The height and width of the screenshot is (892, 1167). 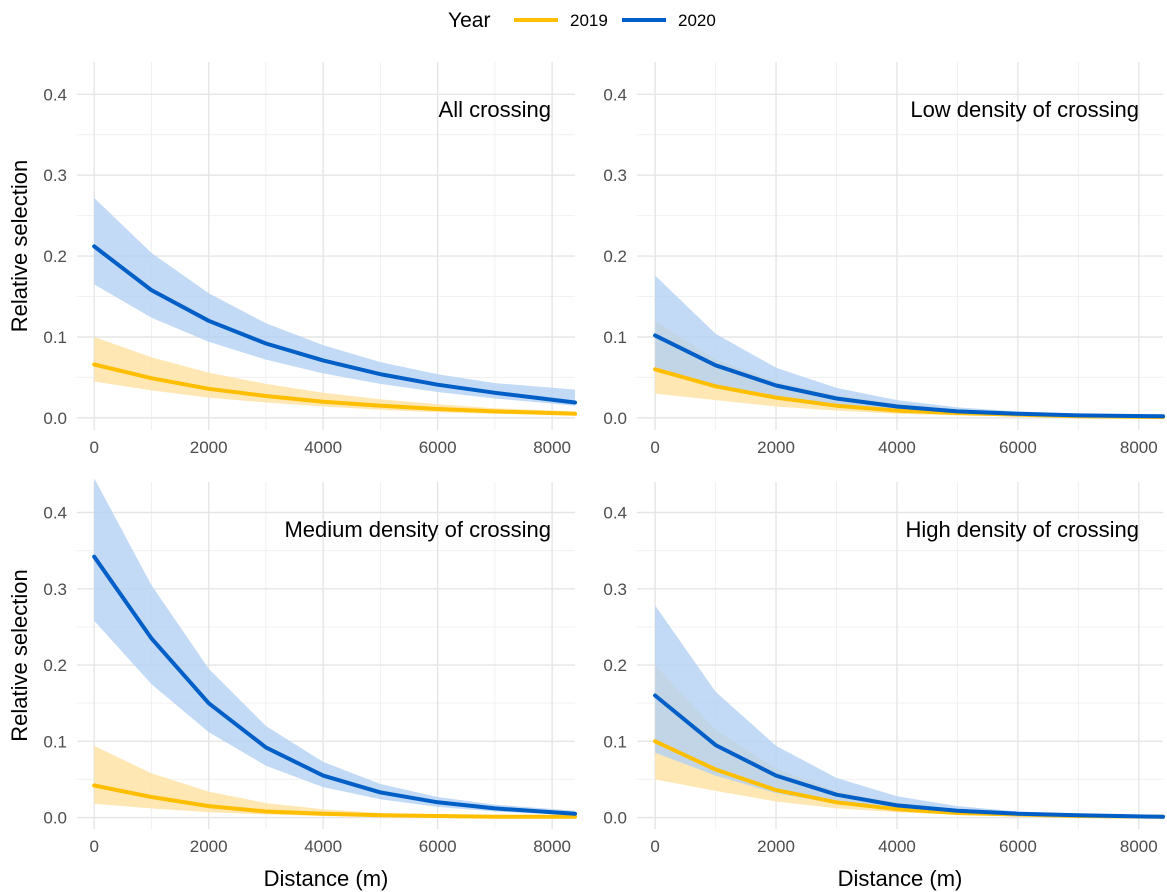 I want to click on legend-label-2020: 2020, so click(x=697, y=20).